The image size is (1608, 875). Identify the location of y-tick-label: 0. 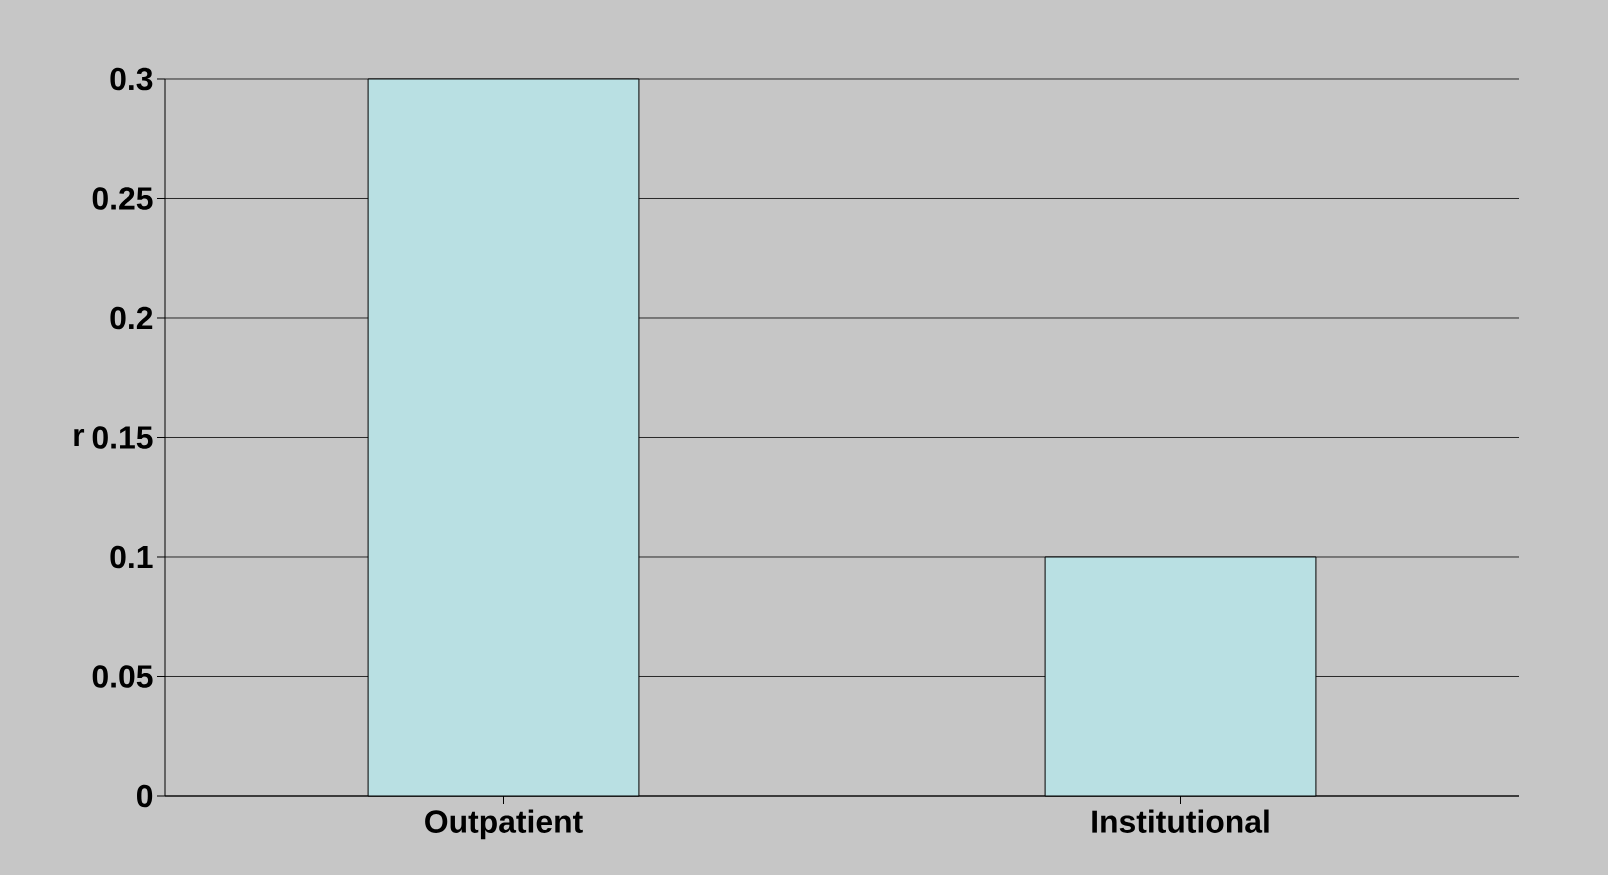
(145, 796).